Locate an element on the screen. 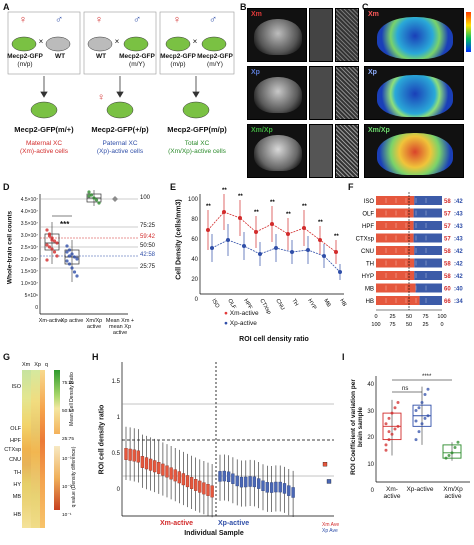 The image size is (474, 545). offspring-label-2: Mecp2-GFP(+/p) is located at coordinates (120, 129).